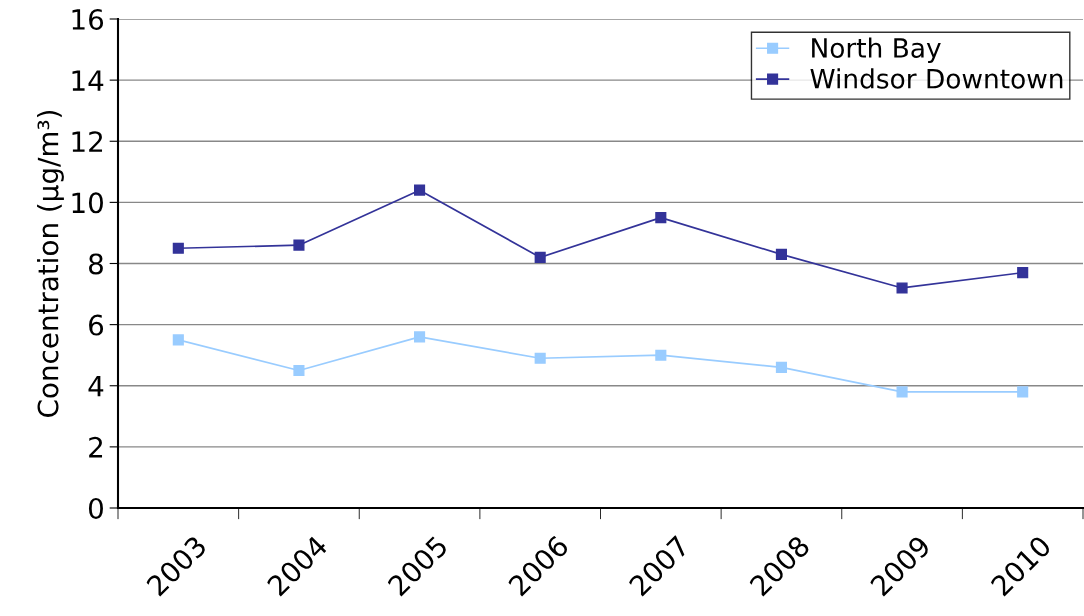 Image resolution: width=1084 pixels, height=616 pixels. What do you see at coordinates (88, 80) in the screenshot?
I see `y-tick-label: 14` at bounding box center [88, 80].